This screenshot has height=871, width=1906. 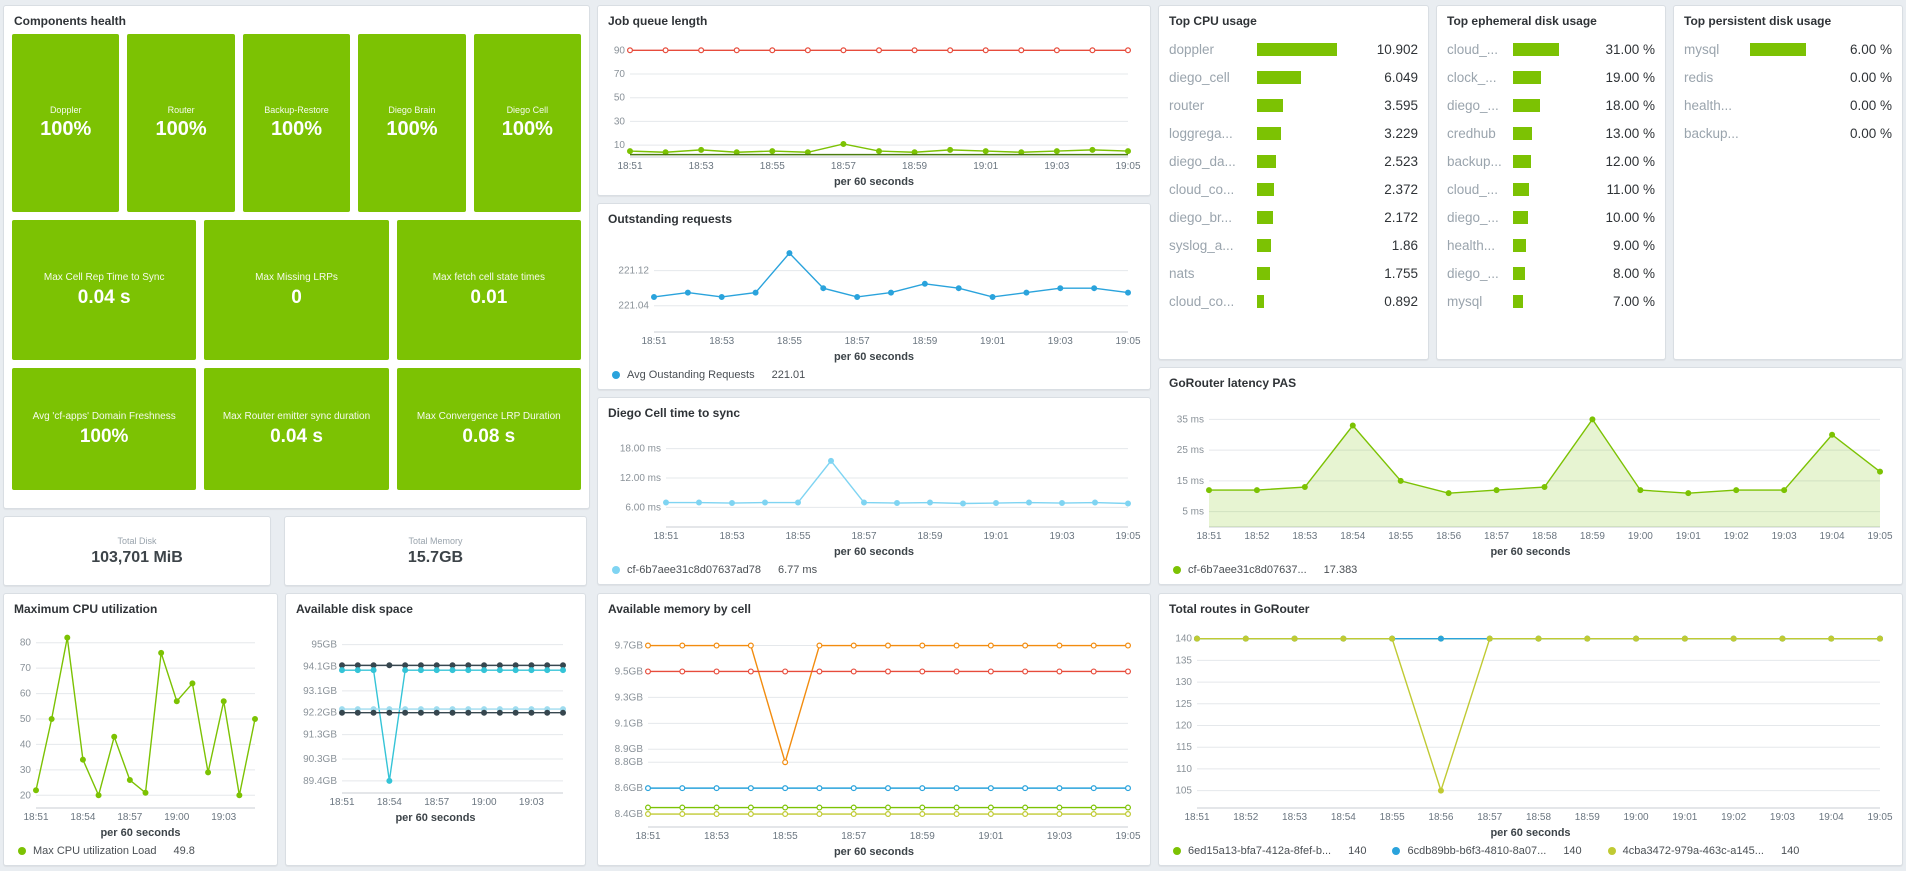 I want to click on svg-text: 19:04, so click(x=1831, y=817).